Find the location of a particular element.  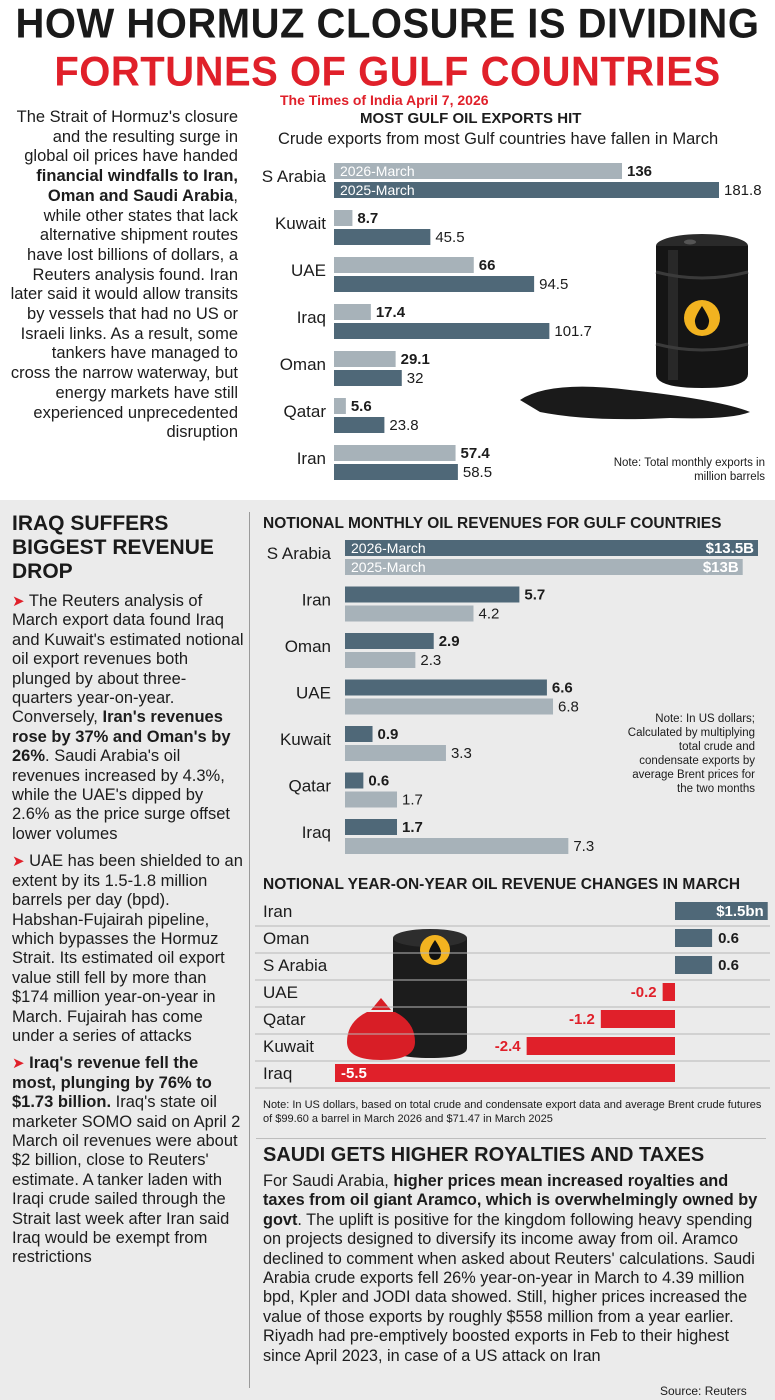

value-label: 7.3 is located at coordinates (583, 846).